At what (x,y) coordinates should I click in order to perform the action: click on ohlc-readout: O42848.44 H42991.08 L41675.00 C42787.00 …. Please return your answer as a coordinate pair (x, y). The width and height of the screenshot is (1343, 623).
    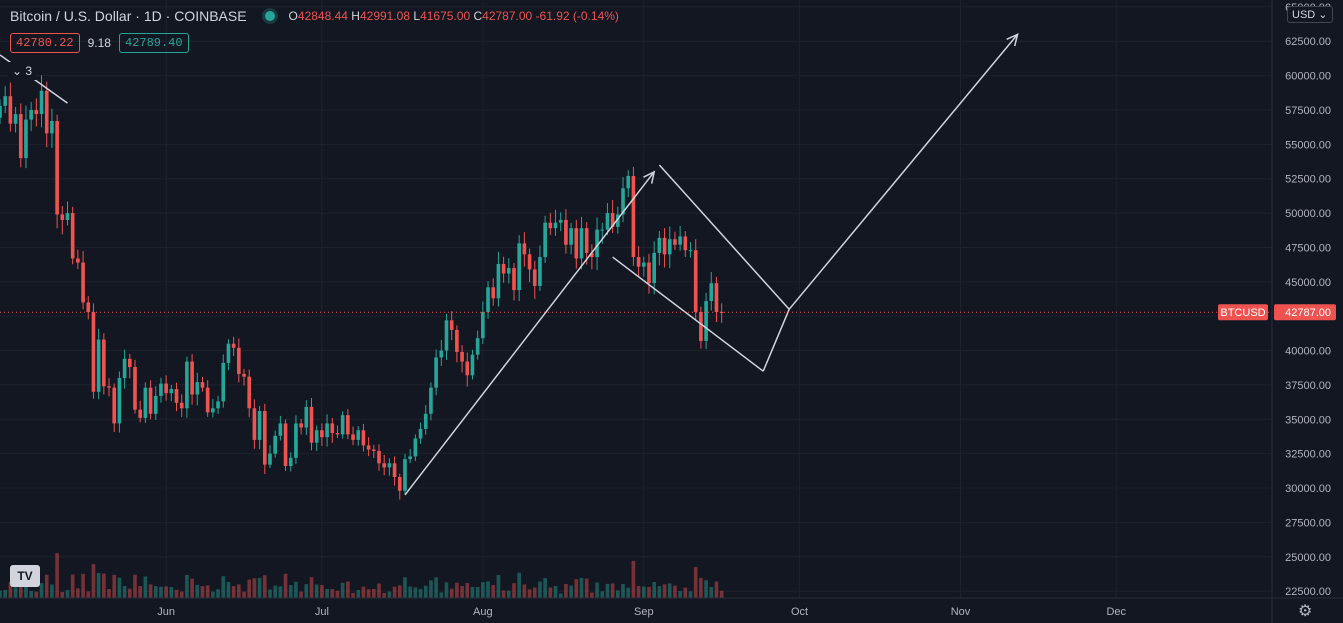
    Looking at the image, I should click on (453, 16).